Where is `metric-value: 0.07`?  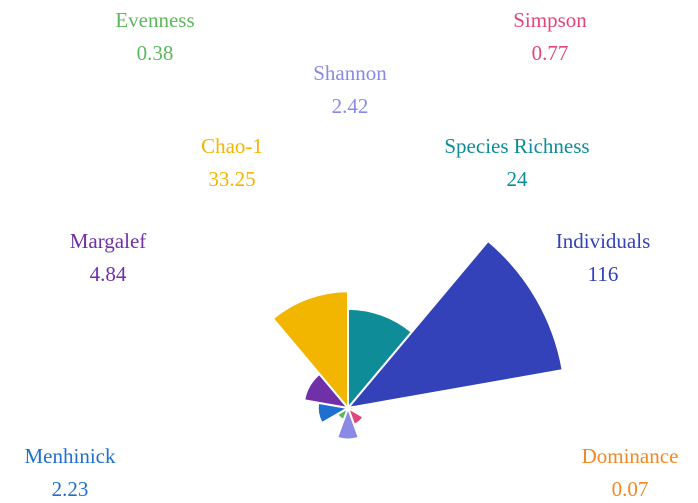
metric-value: 0.07 is located at coordinates (630, 489).